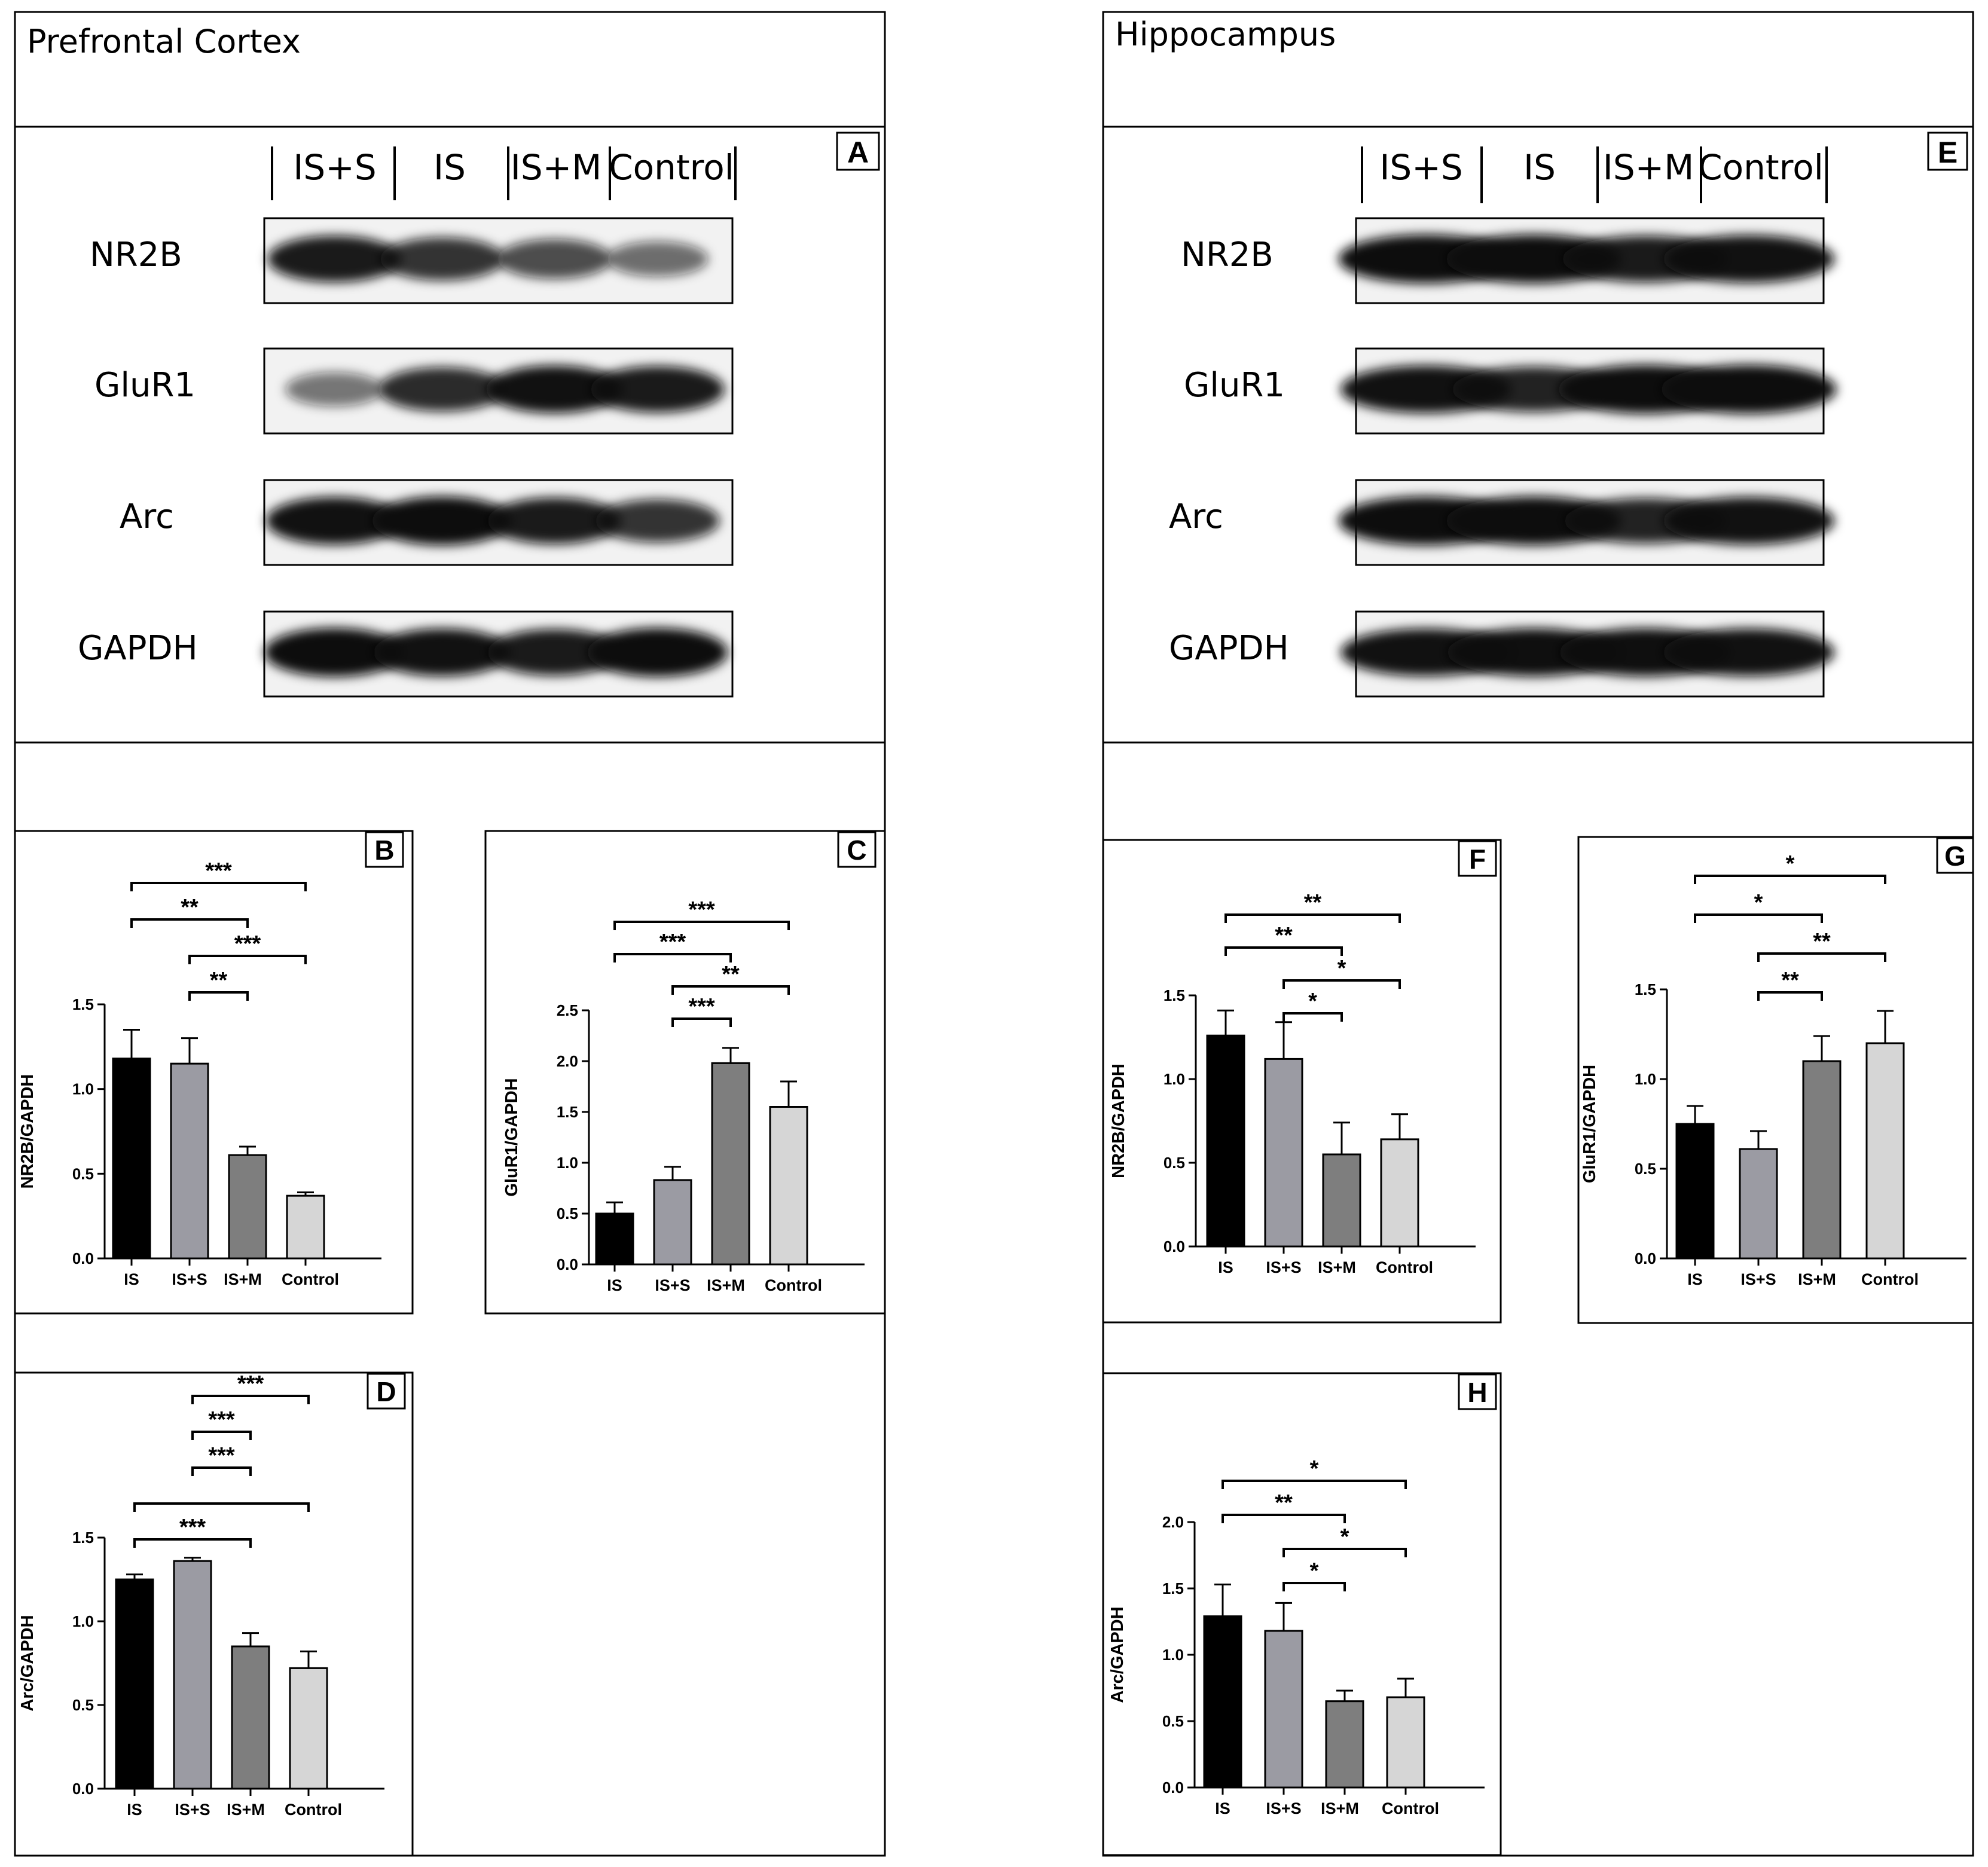  Describe the element at coordinates (384, 850) in the screenshot. I see `panel-letter: B` at that location.